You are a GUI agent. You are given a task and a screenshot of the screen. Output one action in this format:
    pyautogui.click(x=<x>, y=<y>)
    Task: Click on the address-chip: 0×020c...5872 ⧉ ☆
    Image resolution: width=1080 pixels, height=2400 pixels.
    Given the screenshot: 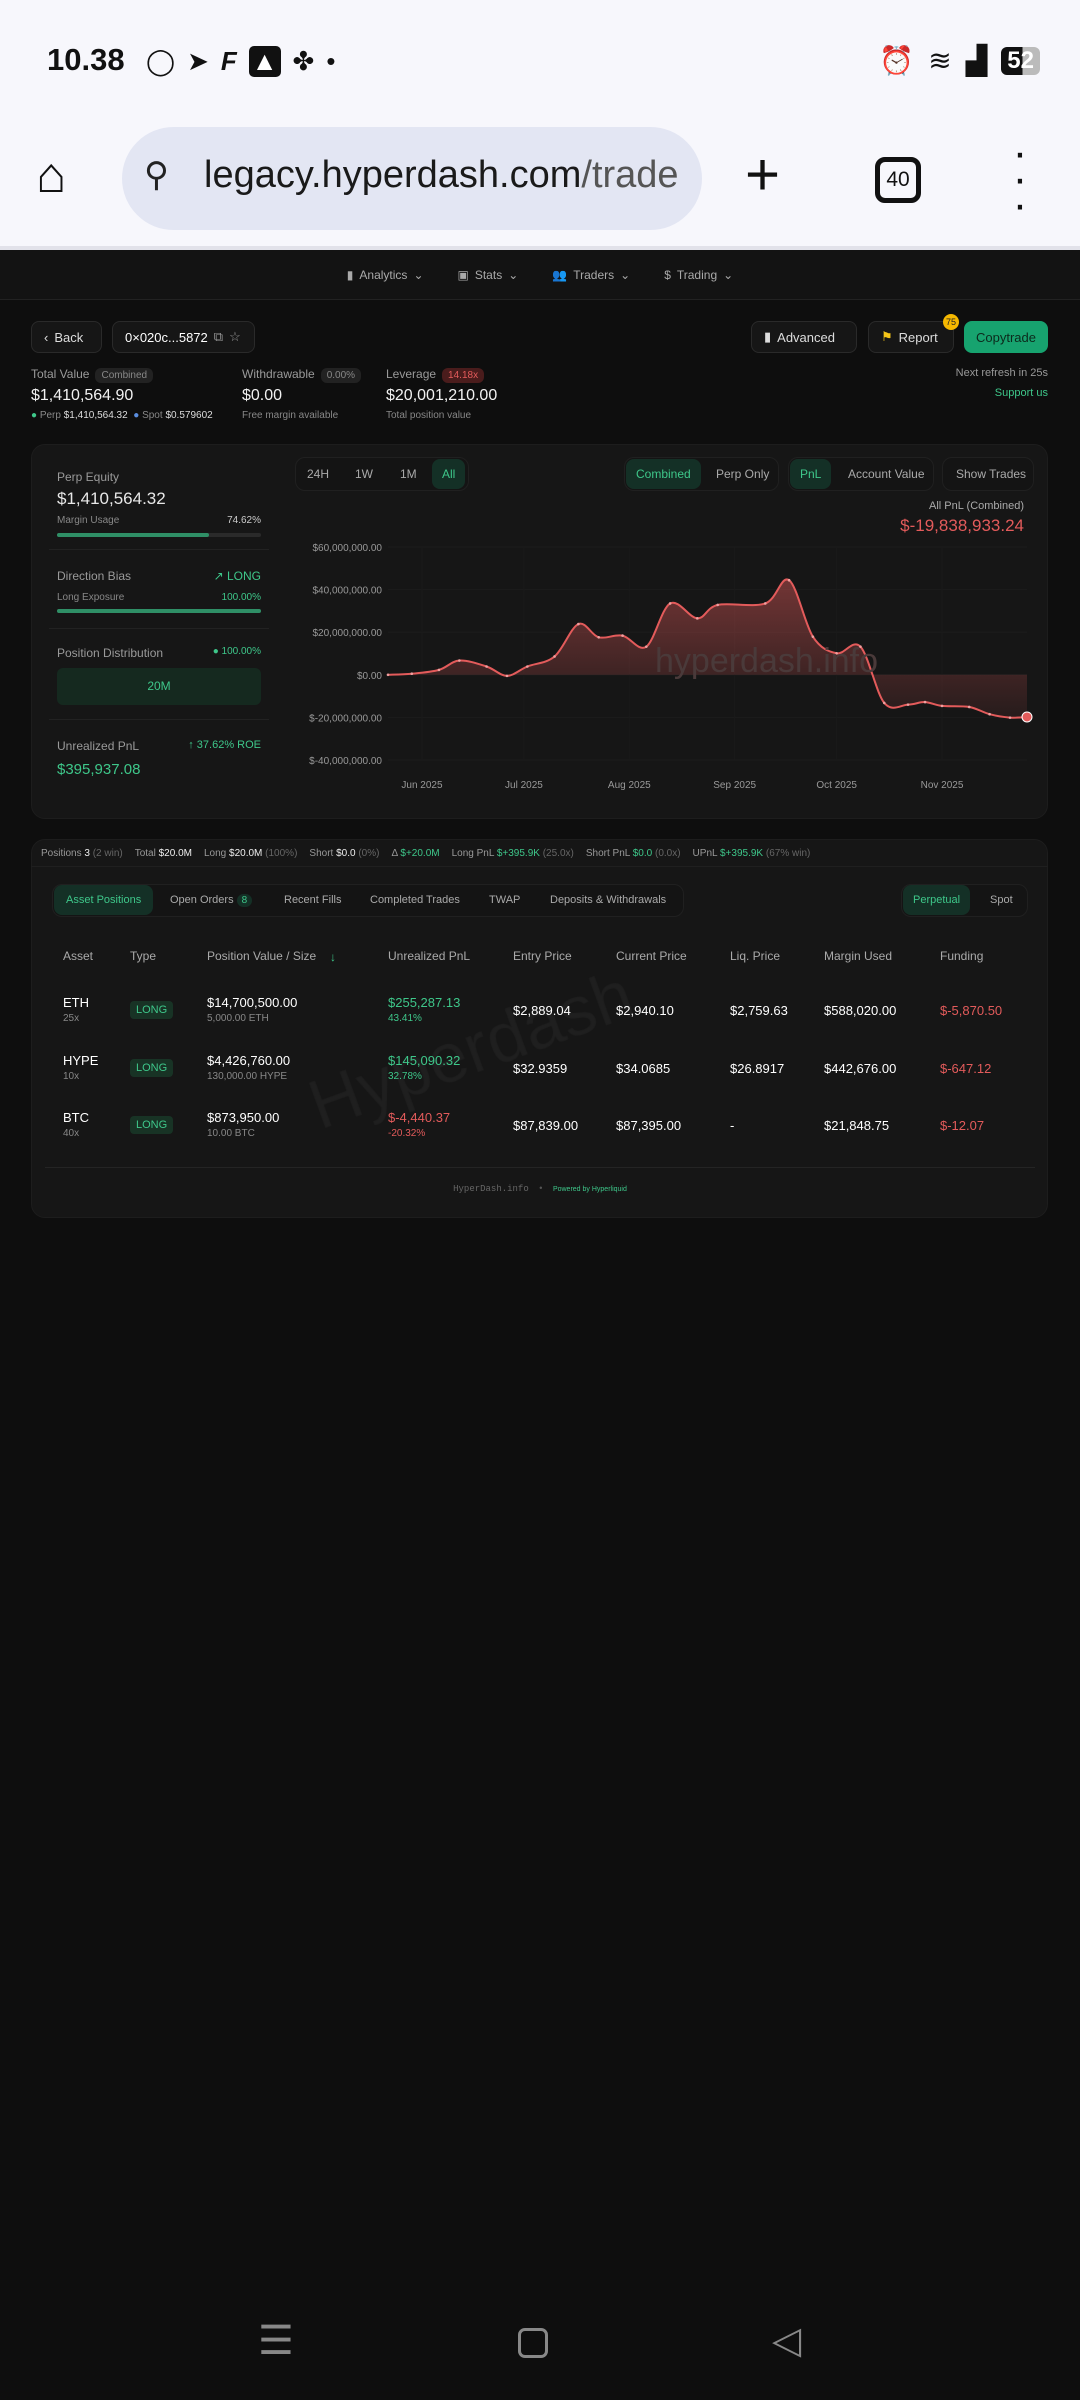 What is the action you would take?
    pyautogui.click(x=183, y=337)
    